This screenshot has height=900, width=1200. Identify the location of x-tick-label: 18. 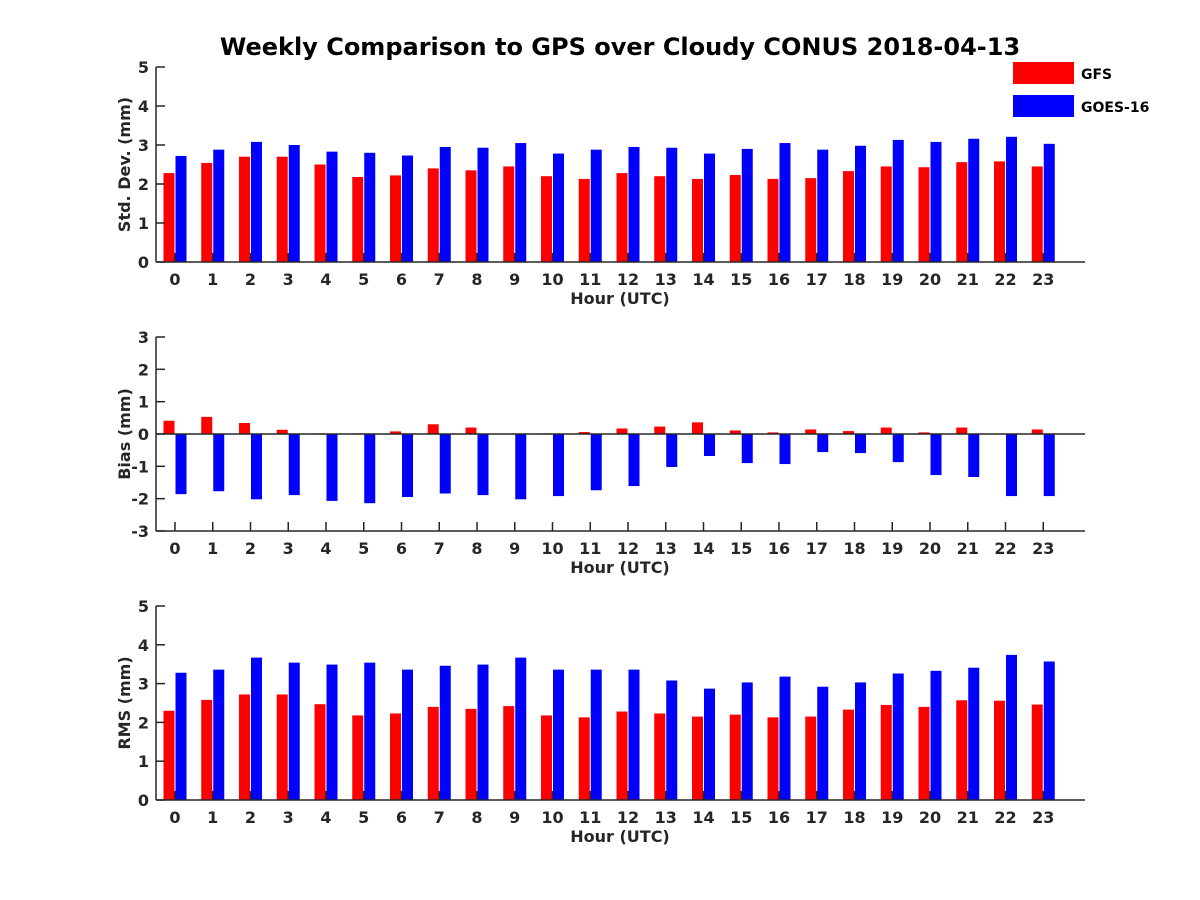
(854, 548).